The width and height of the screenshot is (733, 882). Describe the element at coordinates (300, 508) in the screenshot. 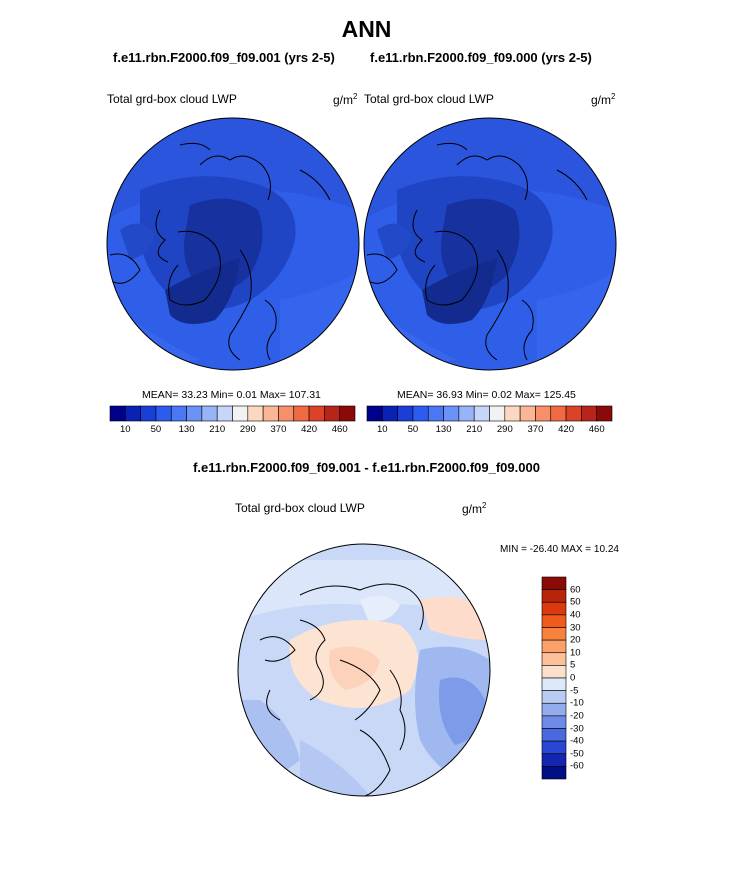

I see `difference-variable: Total grd-box cloud LWP` at that location.